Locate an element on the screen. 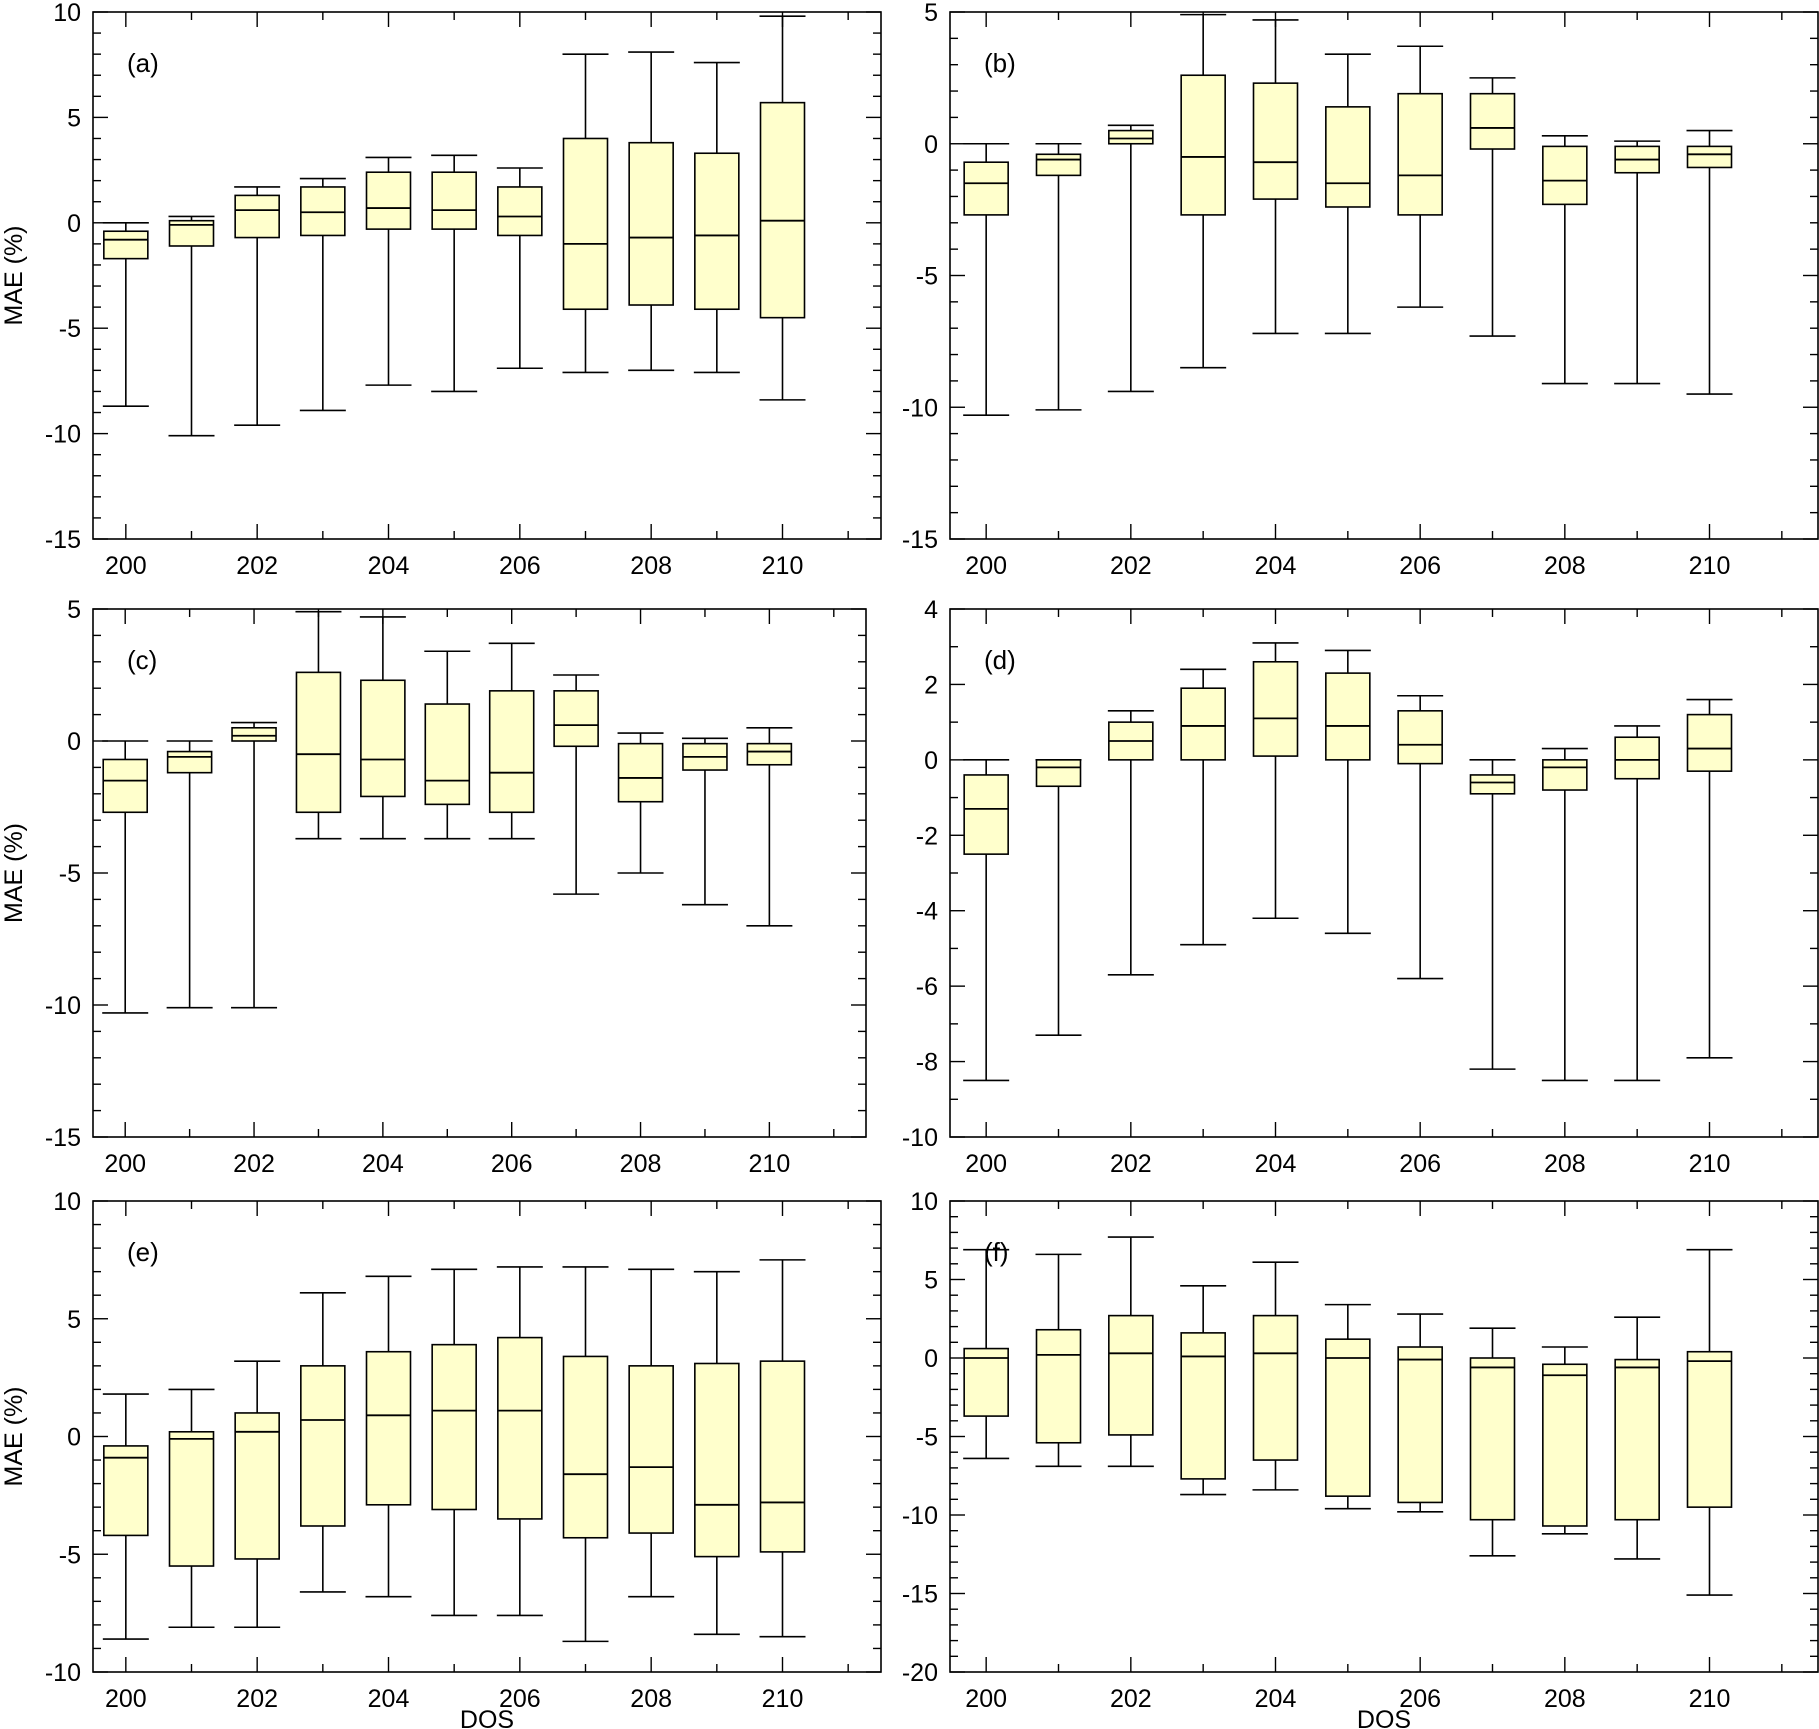  panel-label: (b) is located at coordinates (1000, 63).